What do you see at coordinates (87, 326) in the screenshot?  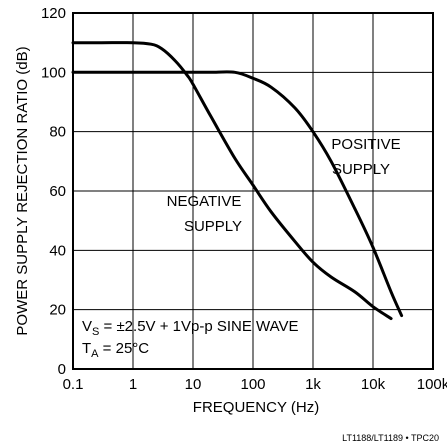 I see `vs-symbol: V` at bounding box center [87, 326].